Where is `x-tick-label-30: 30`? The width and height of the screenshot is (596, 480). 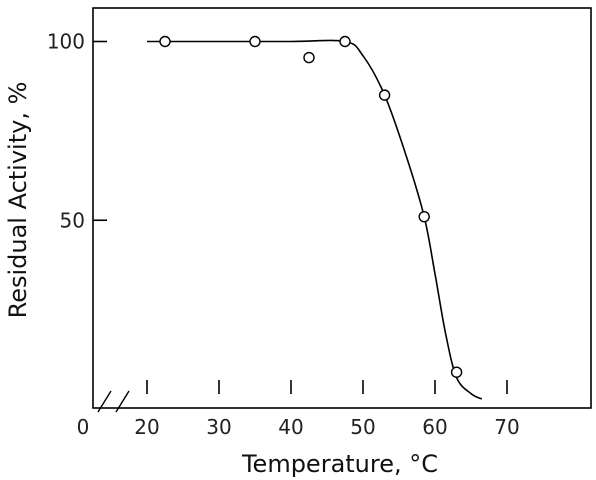 x-tick-label-30: 30 is located at coordinates (218, 427).